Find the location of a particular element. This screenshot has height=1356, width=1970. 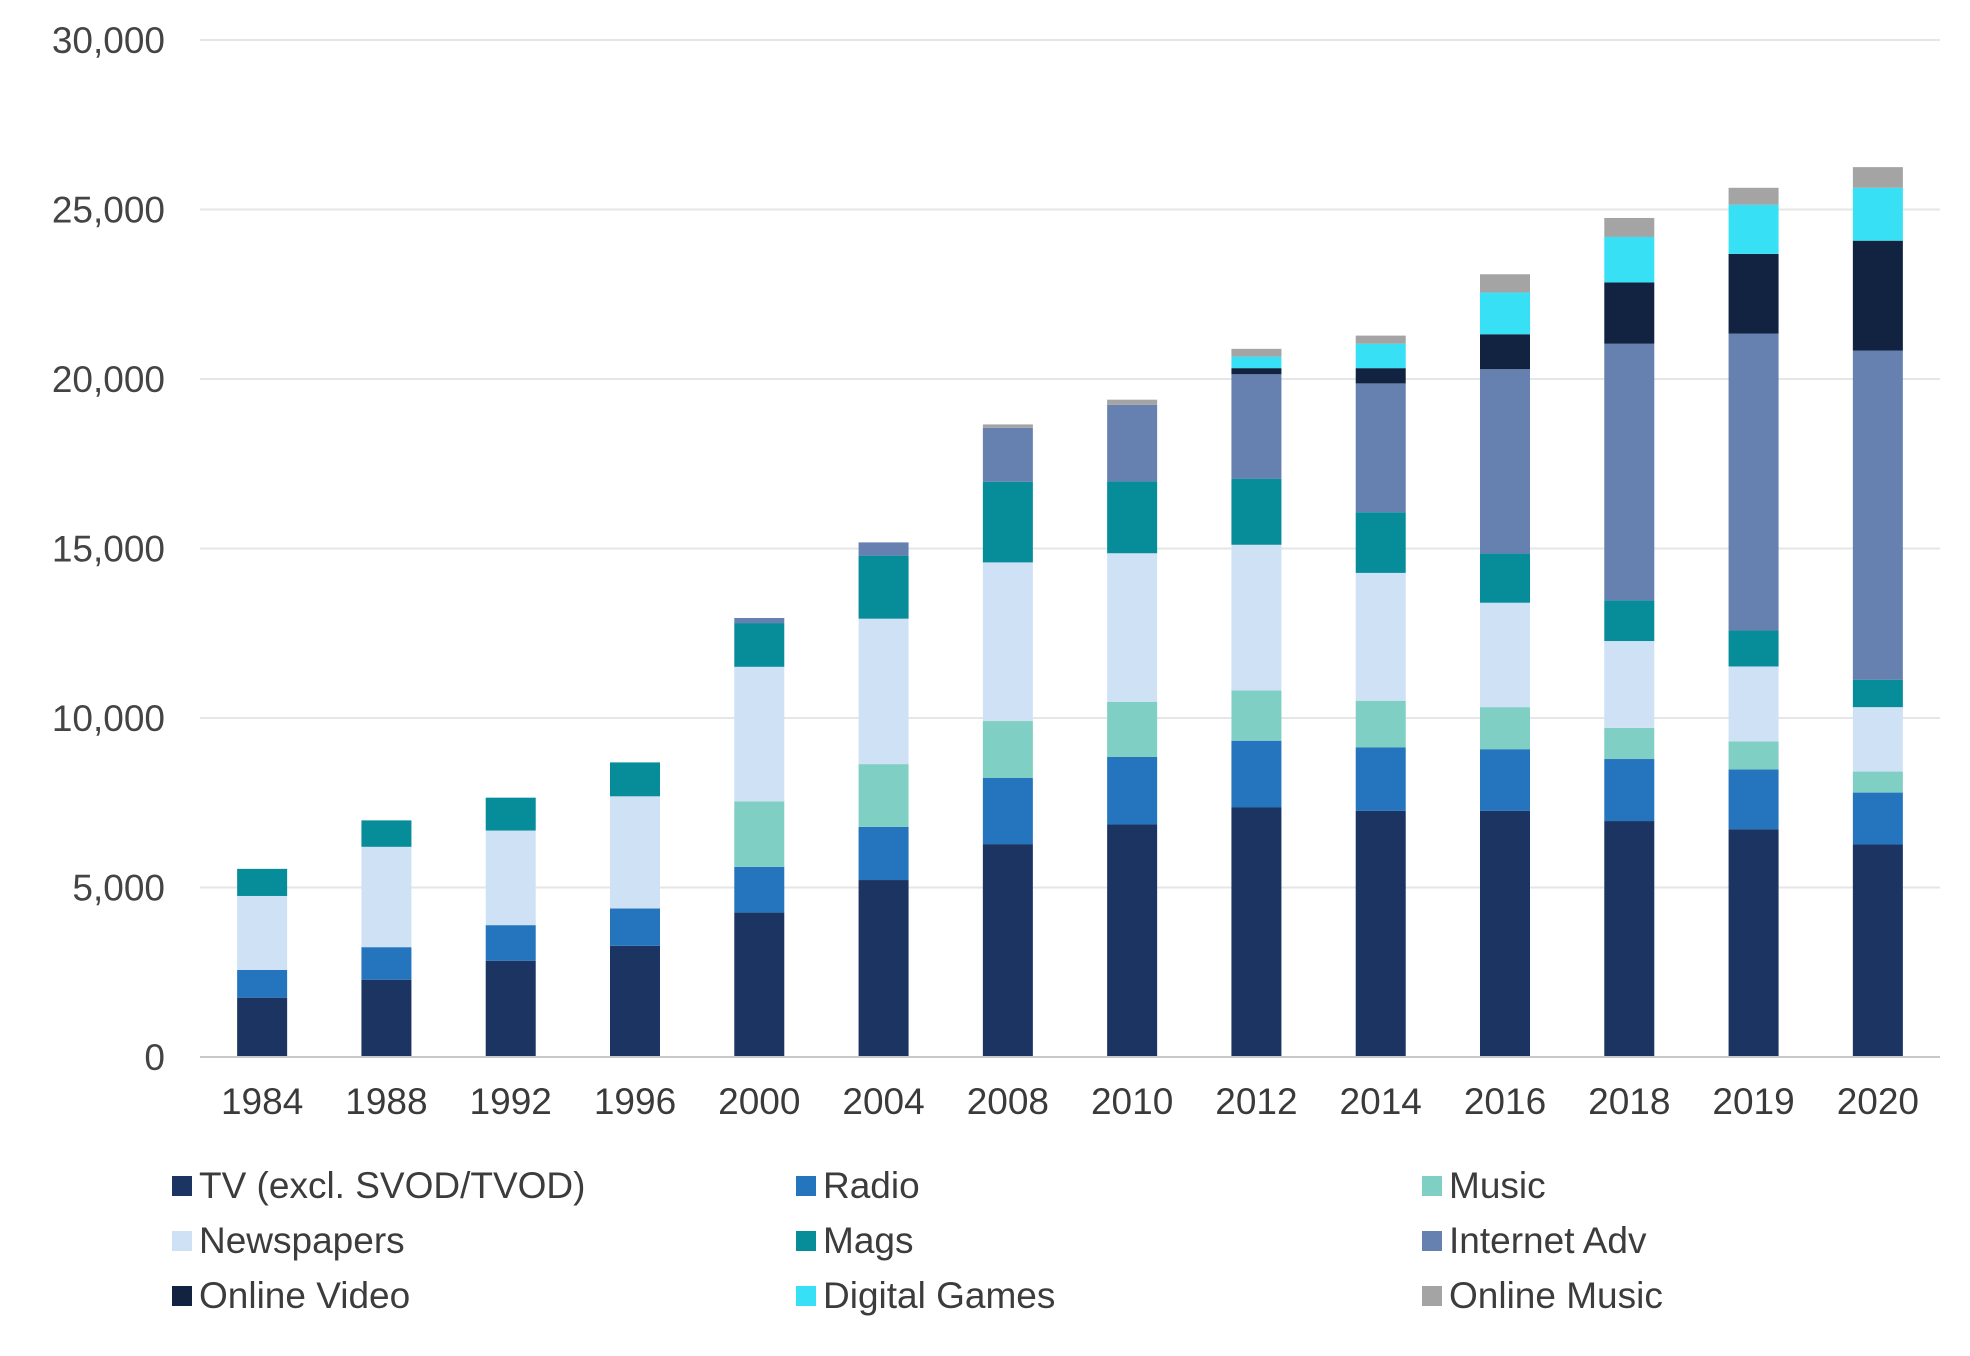

x-tick-label: 2018 is located at coordinates (1629, 1101).